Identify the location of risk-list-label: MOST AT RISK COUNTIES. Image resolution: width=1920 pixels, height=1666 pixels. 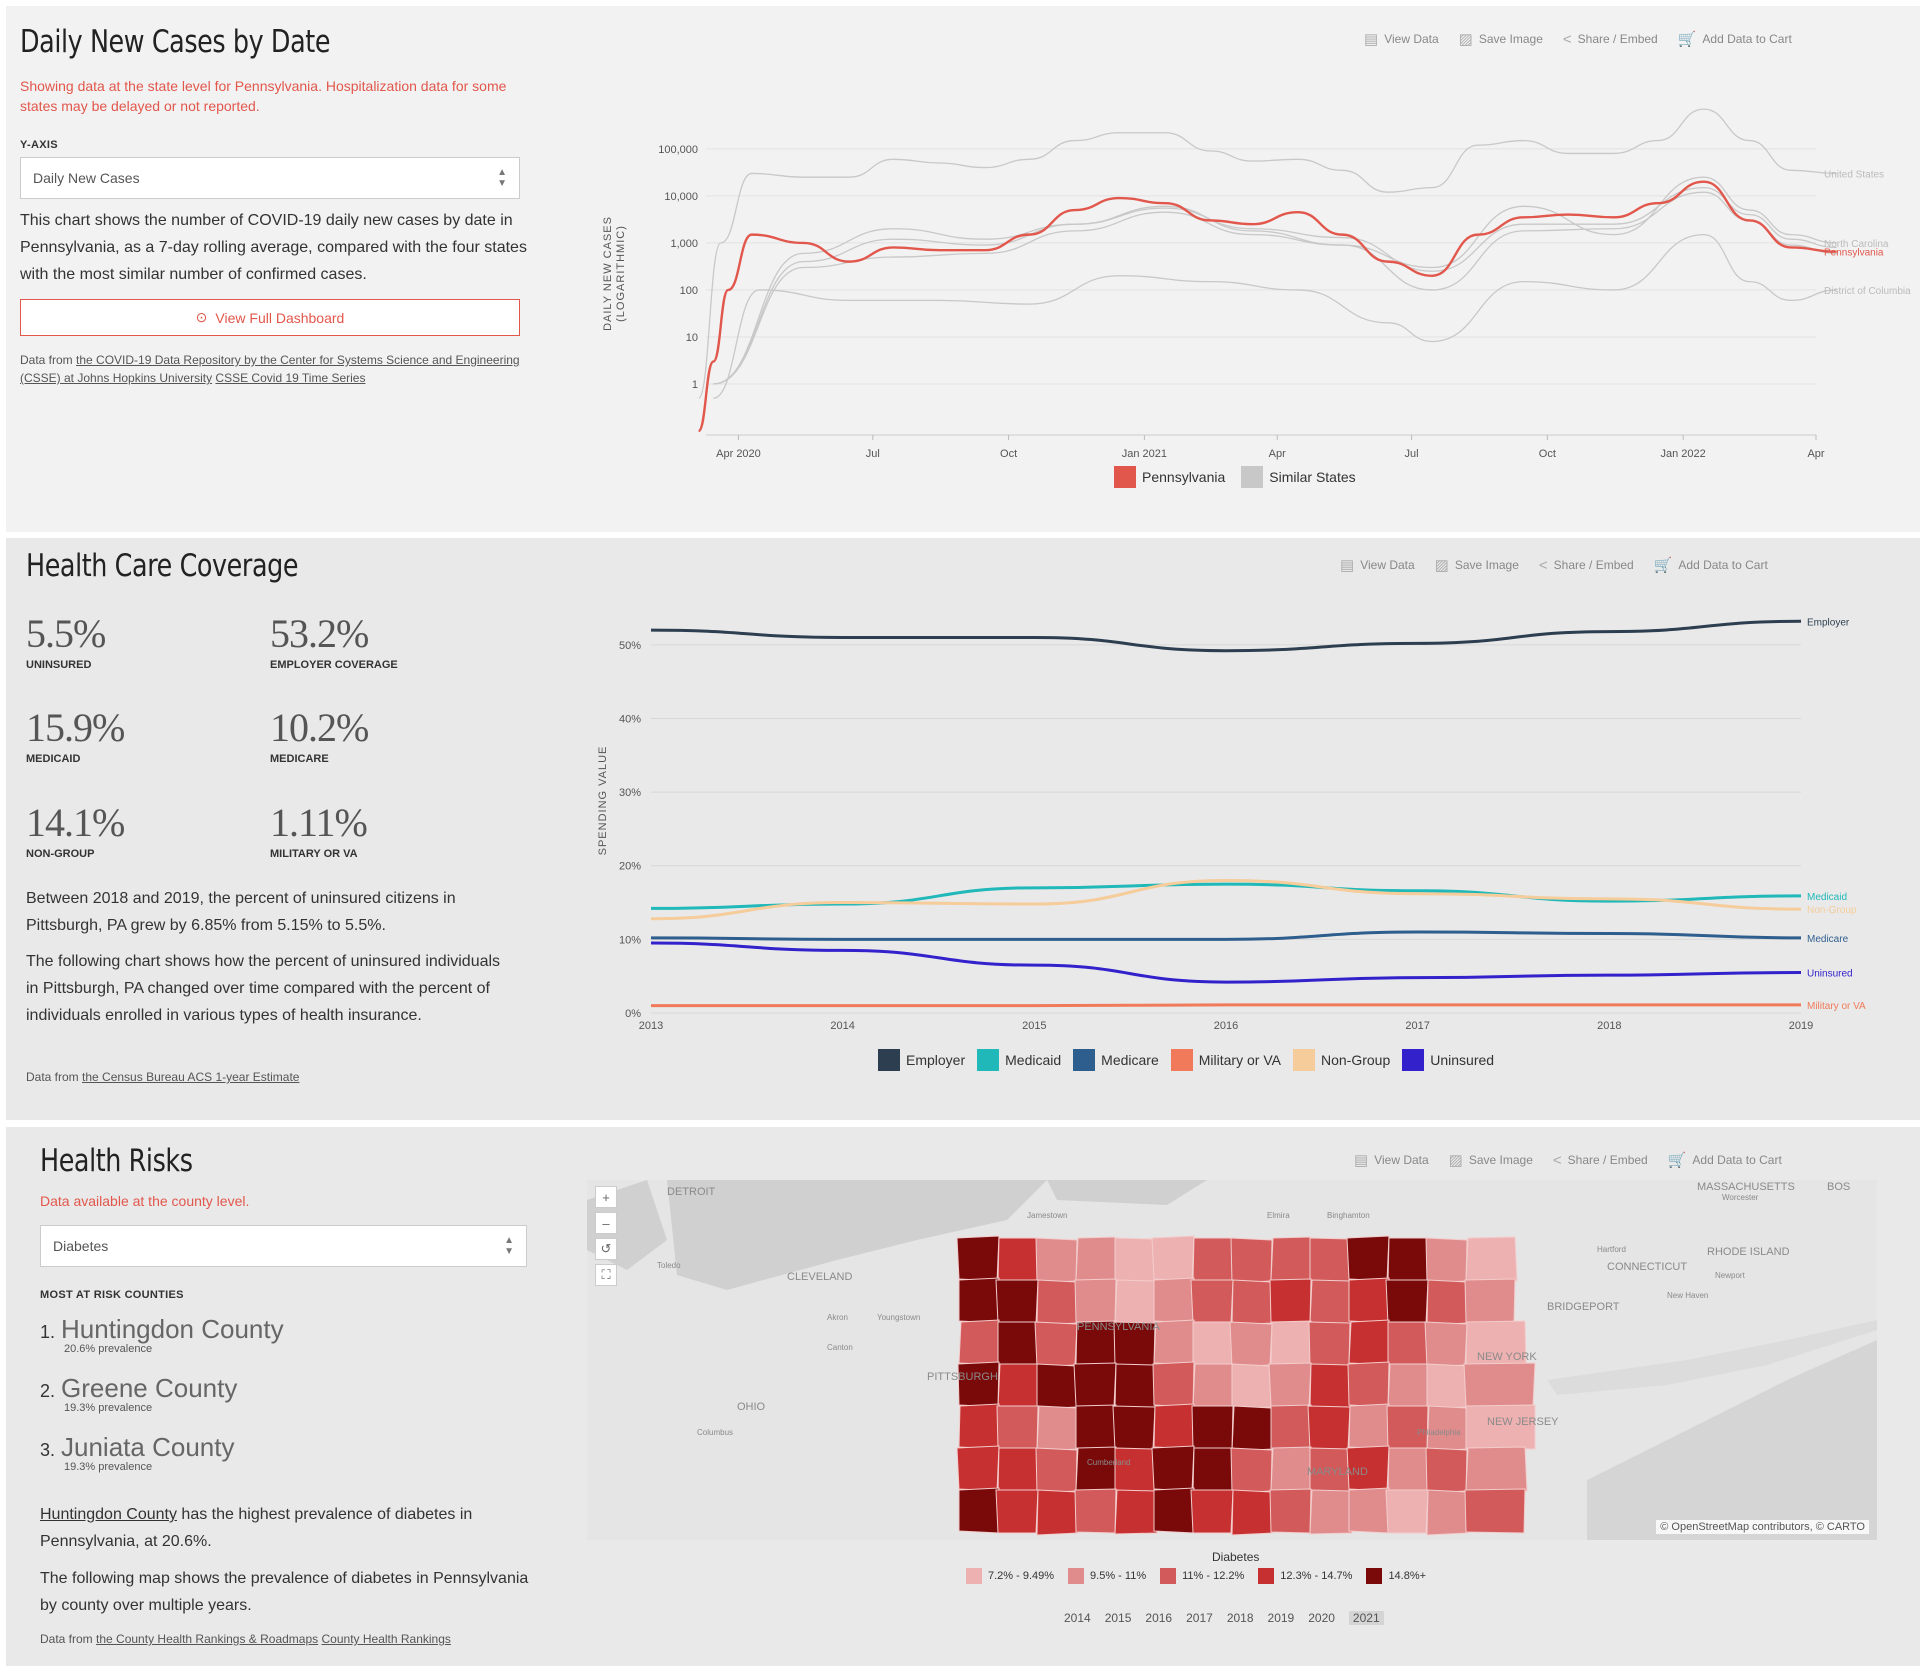
(112, 1295).